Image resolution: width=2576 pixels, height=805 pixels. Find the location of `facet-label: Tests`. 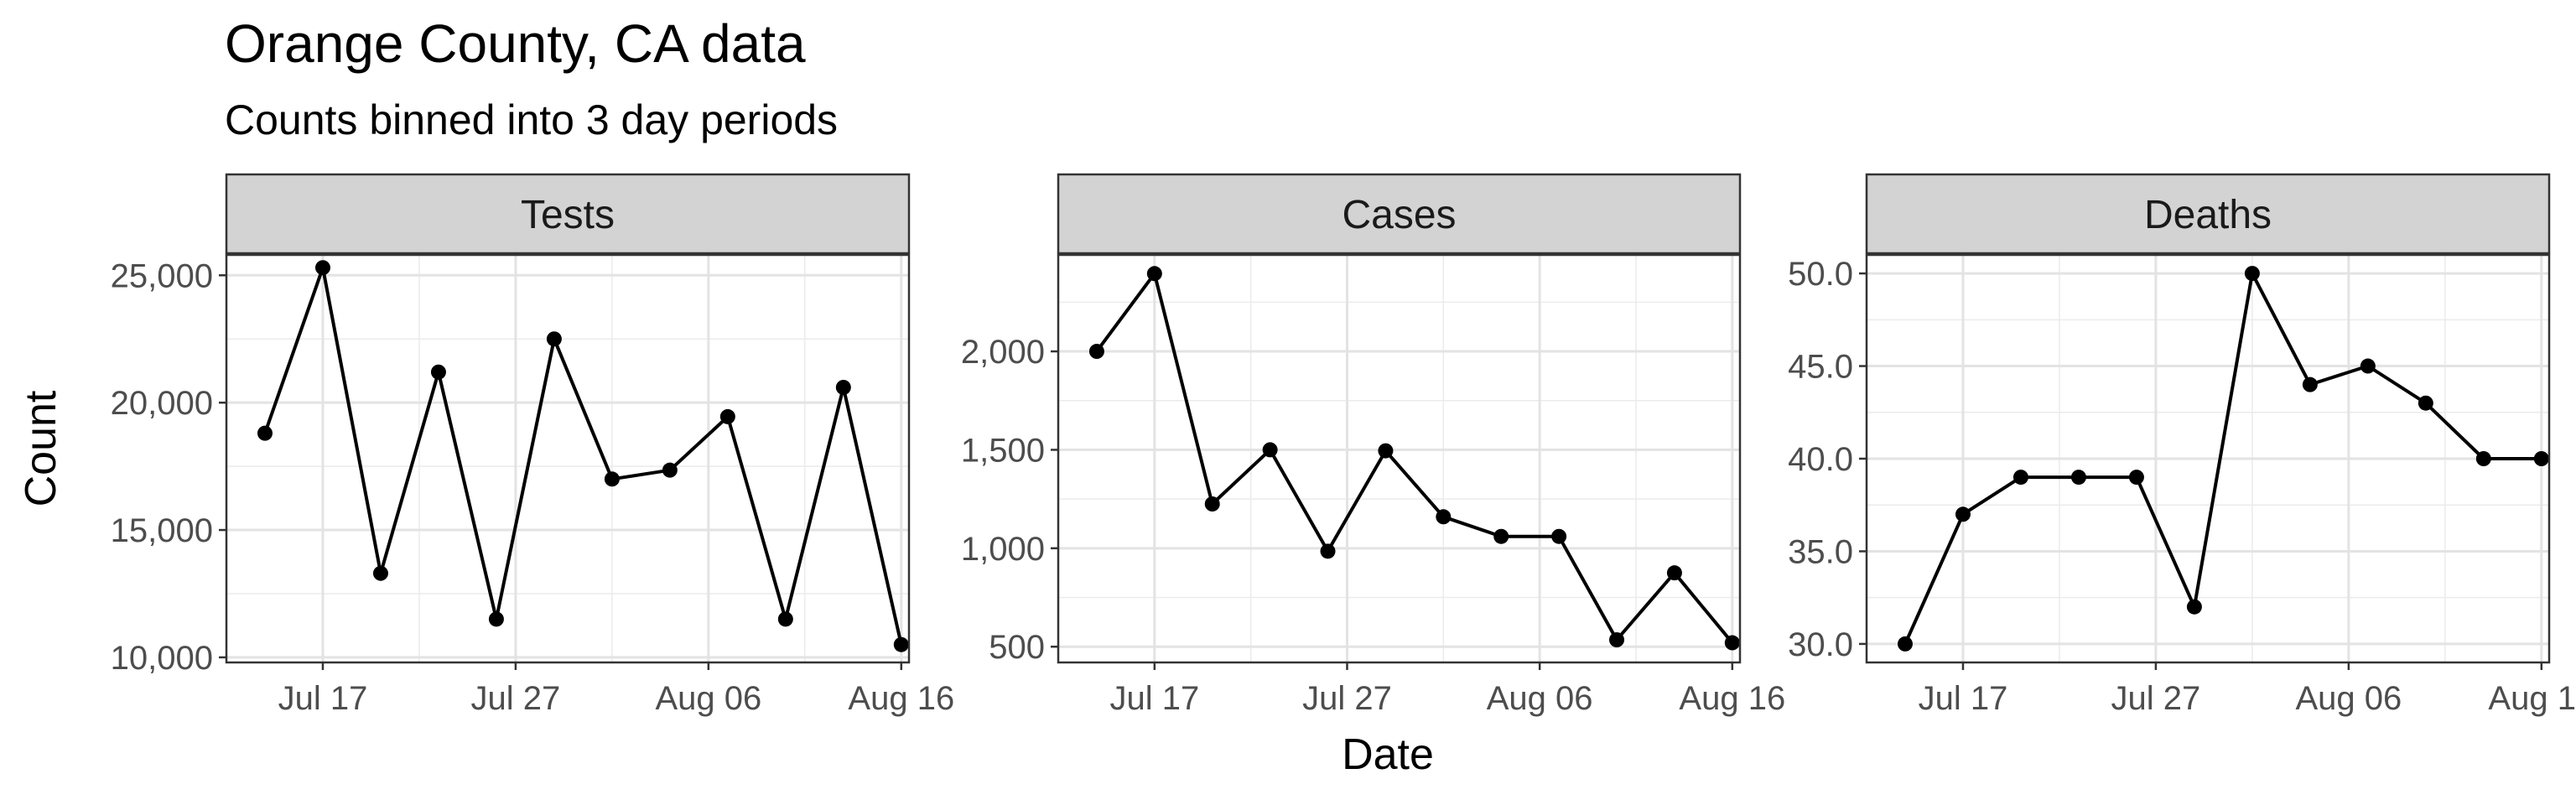

facet-label: Tests is located at coordinates (568, 215).